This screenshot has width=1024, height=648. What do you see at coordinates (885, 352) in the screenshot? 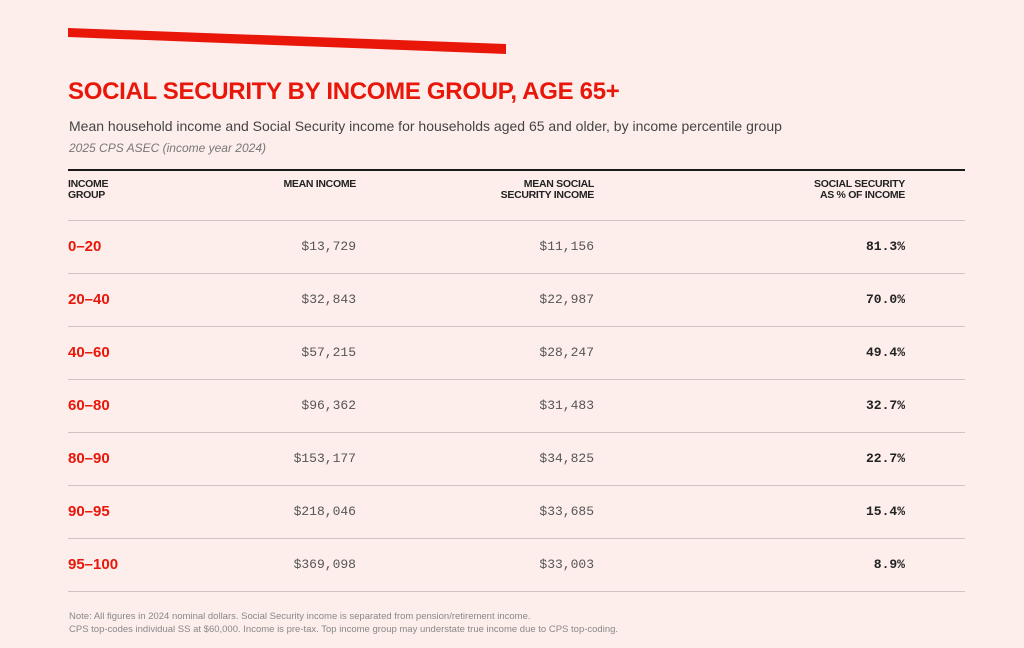
I see `cell-ss-pct: 49.4%` at bounding box center [885, 352].